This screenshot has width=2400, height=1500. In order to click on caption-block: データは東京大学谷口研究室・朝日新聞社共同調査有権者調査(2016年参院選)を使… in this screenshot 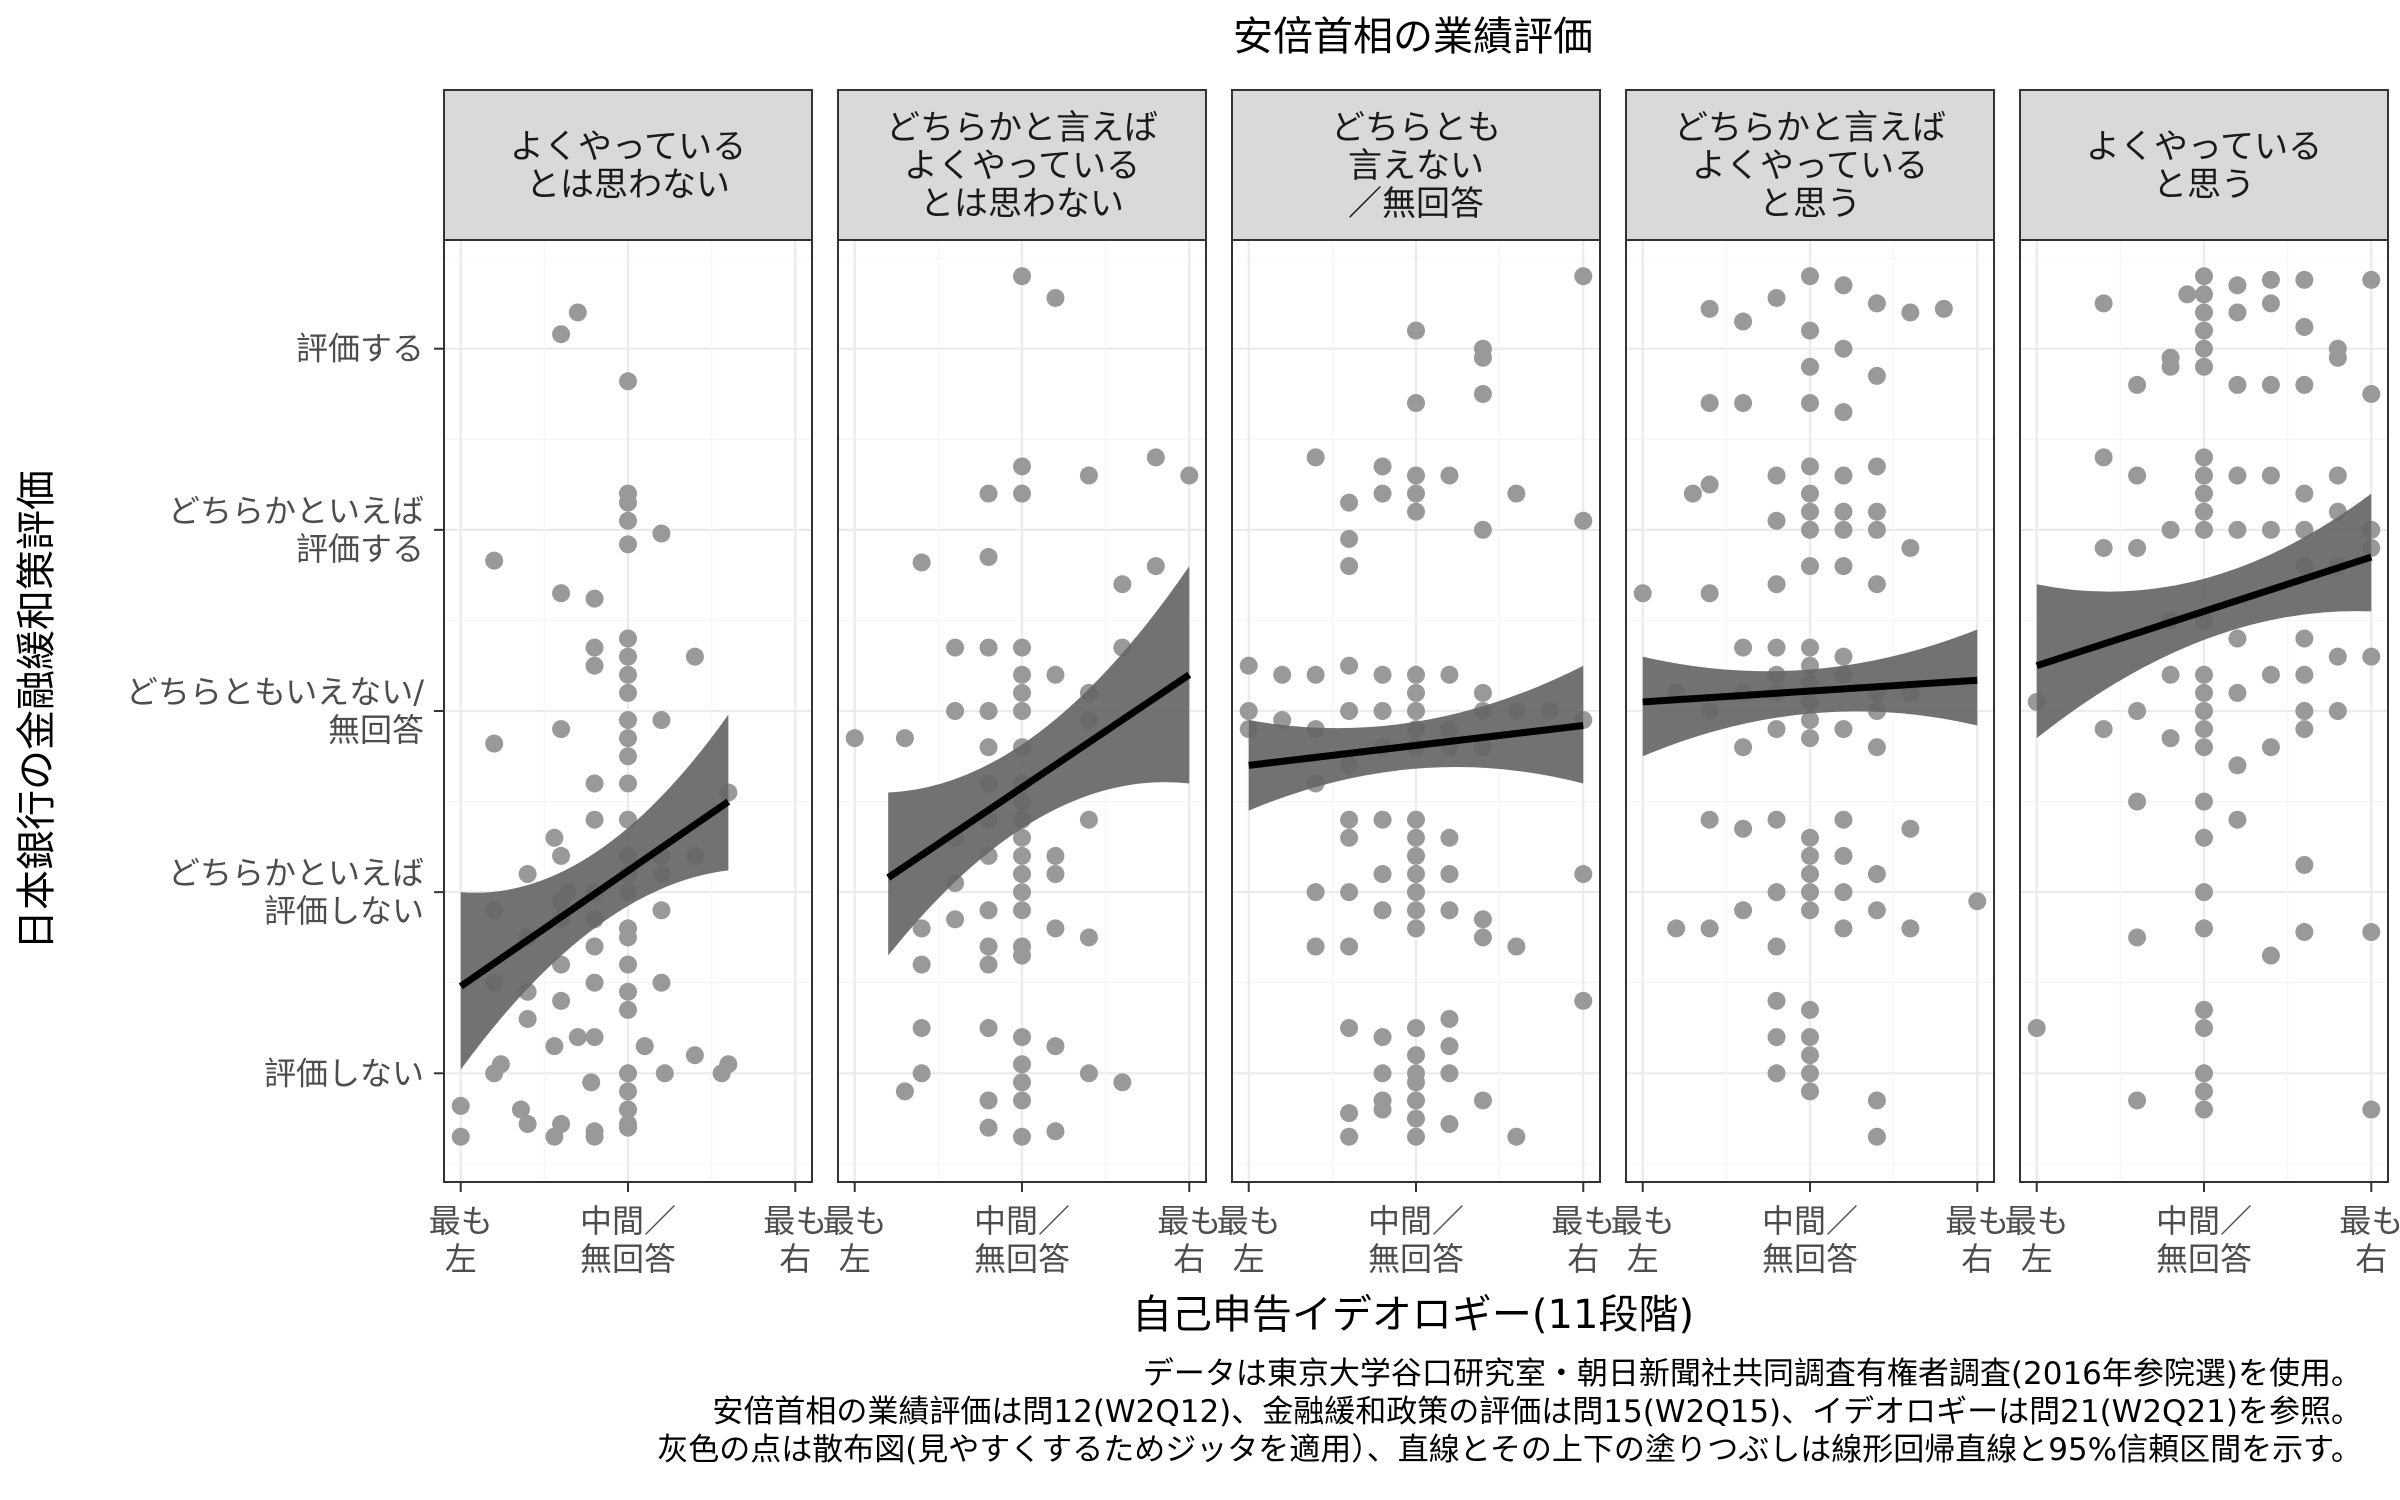, I will do `click(1509, 1412)`.